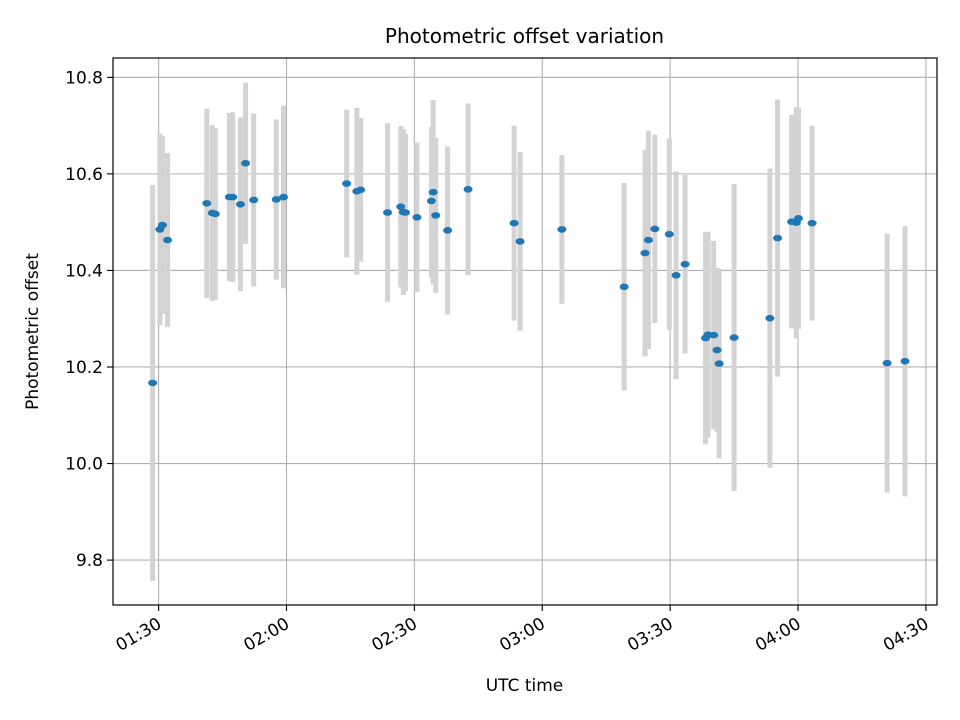 Image resolution: width=960 pixels, height=720 pixels. I want to click on y-axis: 9.8 10.0 10.2 10.4 10.6 10.8, so click(89, 319).